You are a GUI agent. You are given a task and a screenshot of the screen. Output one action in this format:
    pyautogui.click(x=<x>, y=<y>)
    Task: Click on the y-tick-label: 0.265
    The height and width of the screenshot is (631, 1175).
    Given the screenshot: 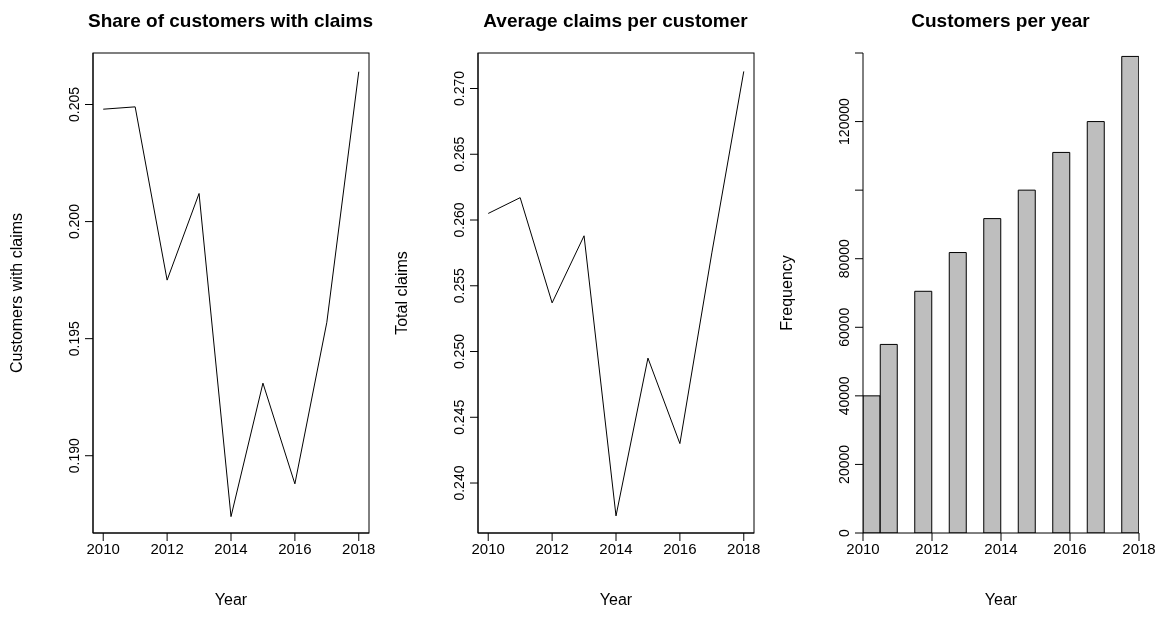 What is the action you would take?
    pyautogui.click(x=459, y=154)
    